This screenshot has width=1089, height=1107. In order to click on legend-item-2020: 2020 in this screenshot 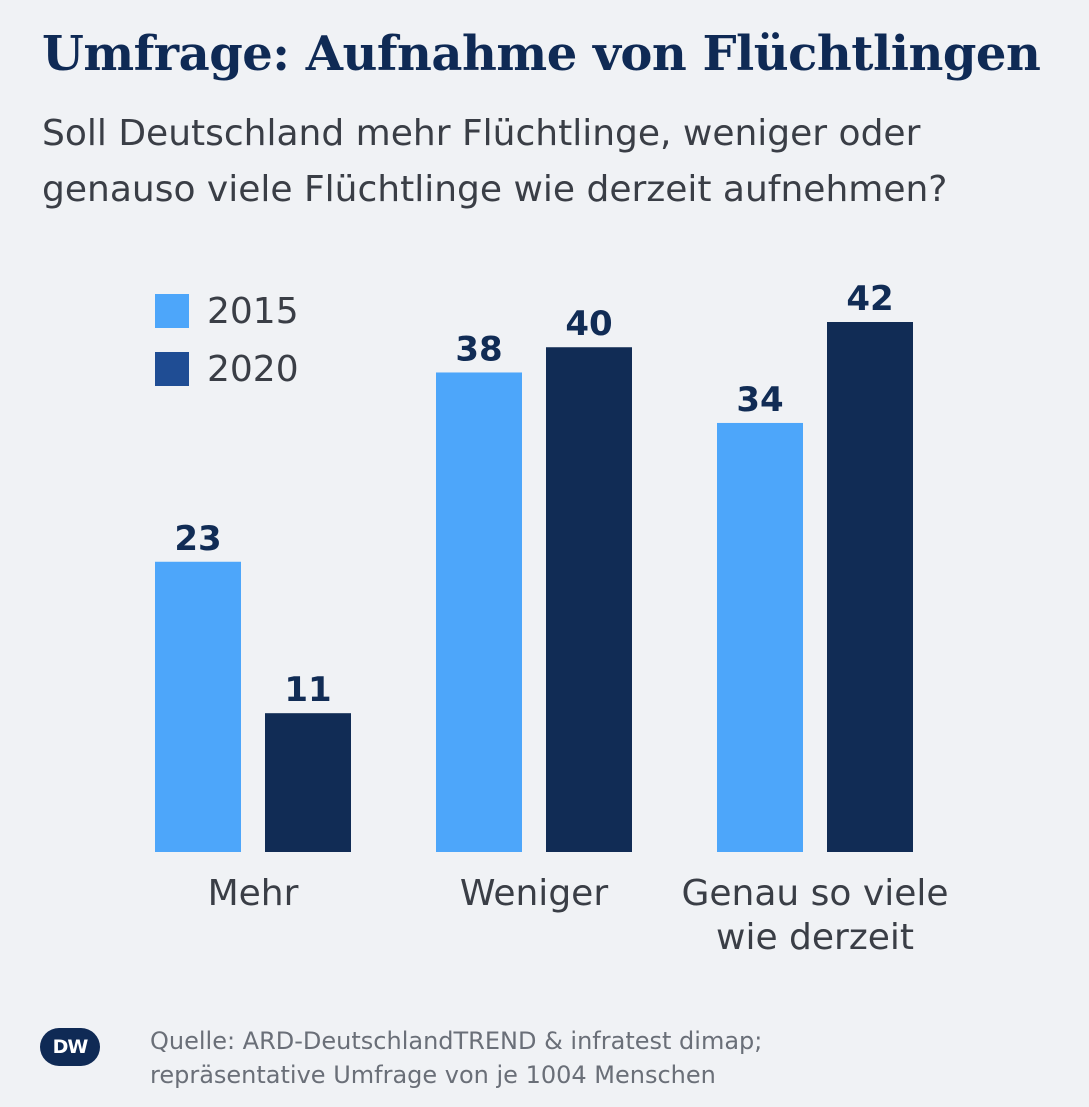, I will do `click(227, 369)`.